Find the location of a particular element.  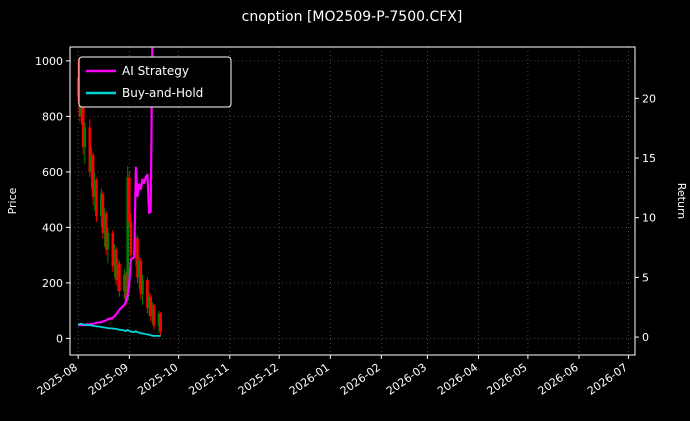

chart-title: cnoption [MO2509-P-7500.CFX] is located at coordinates (352, 17).